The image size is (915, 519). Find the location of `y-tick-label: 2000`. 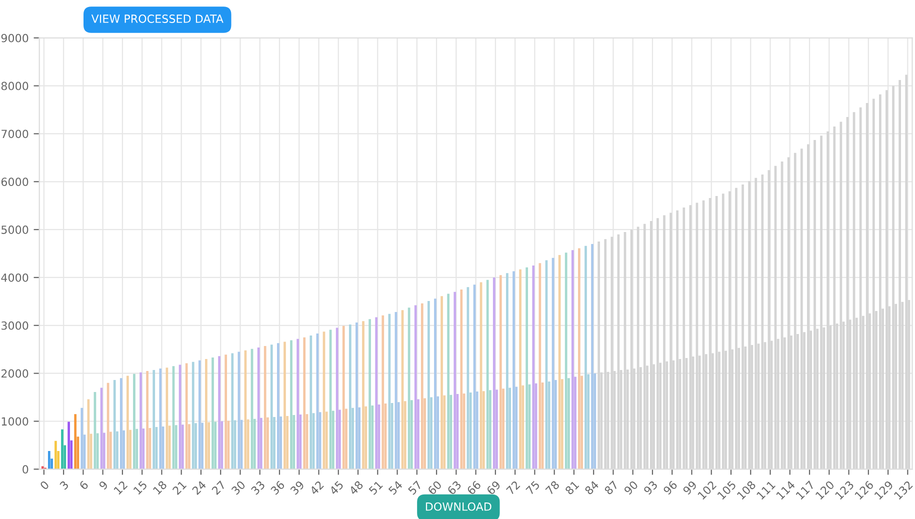

y-tick-label: 2000 is located at coordinates (14, 373).